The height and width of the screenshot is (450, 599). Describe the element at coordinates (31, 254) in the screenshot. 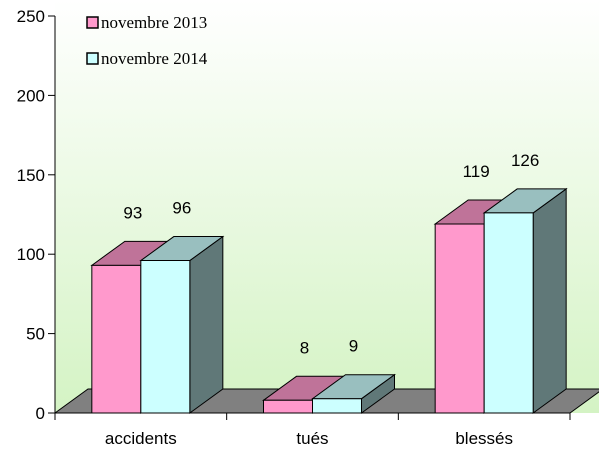

I see `y-tick-label: 100` at that location.